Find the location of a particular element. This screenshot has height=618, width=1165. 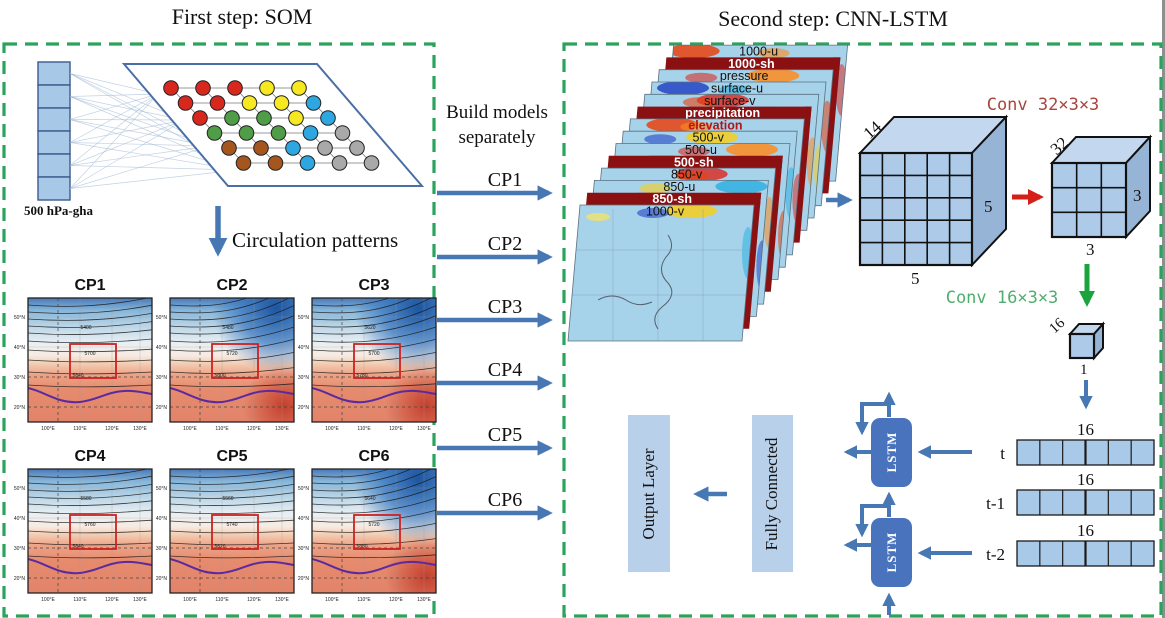

map-xtick: 130°E is located at coordinates (140, 429).